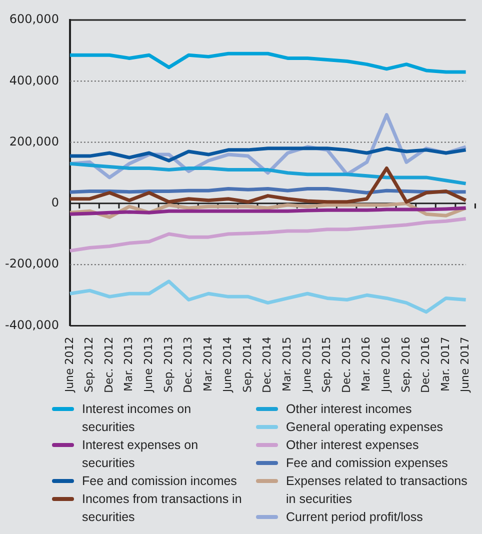 This screenshot has height=534, width=482. I want to click on legend-label: Interest expenses on securities, so click(141, 454).